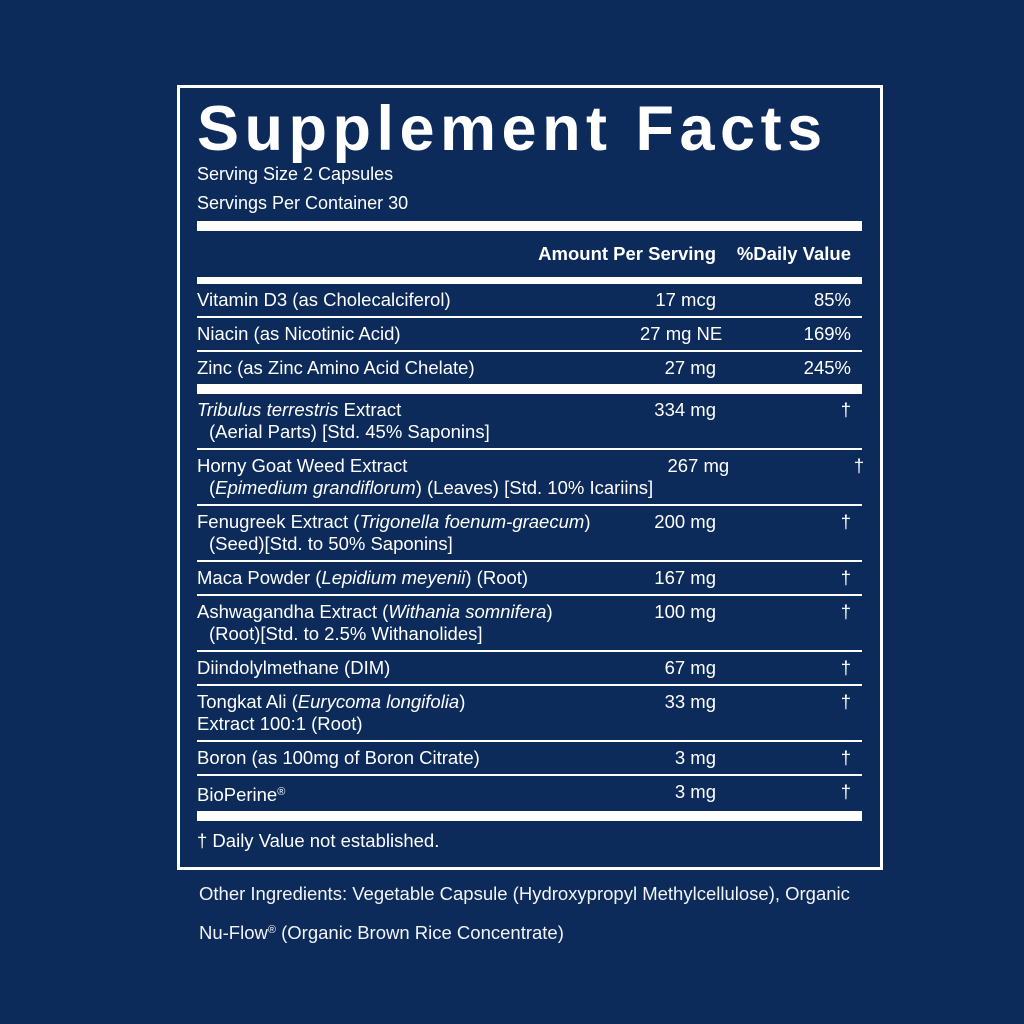  I want to click on text-segment: (Root)[Std. to 2.5% Withanolides], so click(346, 633).